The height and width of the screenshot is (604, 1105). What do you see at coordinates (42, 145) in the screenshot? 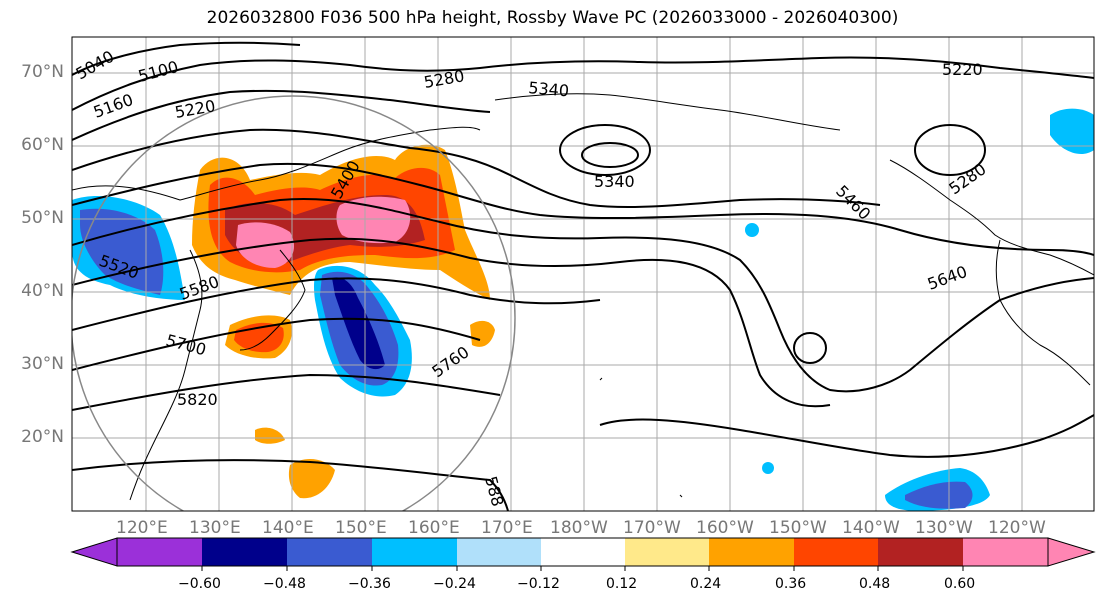
I see `lat-label: 60°N` at bounding box center [42, 145].